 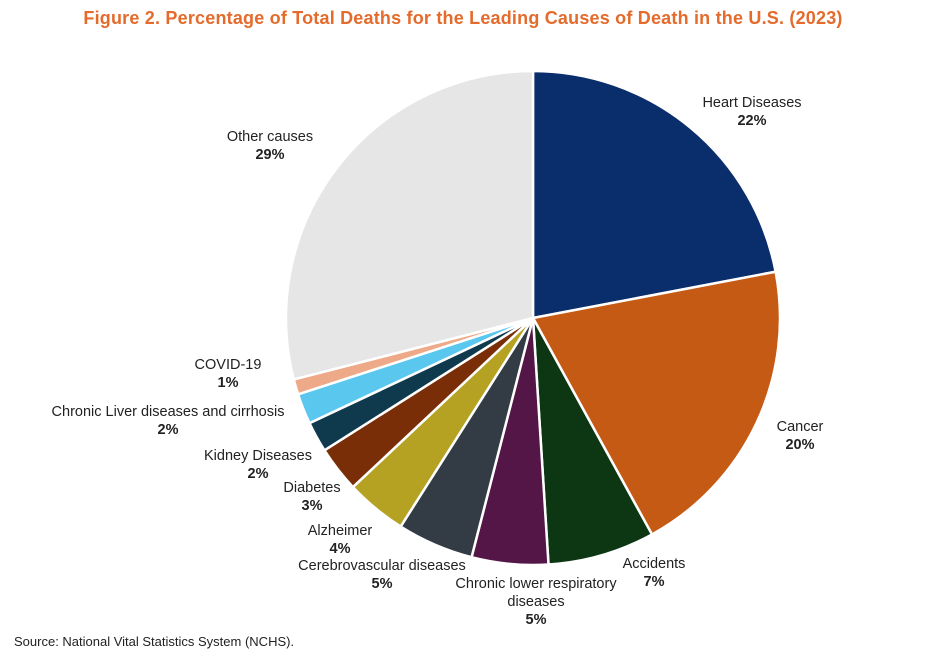 I want to click on label-kidney-diseases: Kidney Diseases 2%, so click(x=258, y=465).